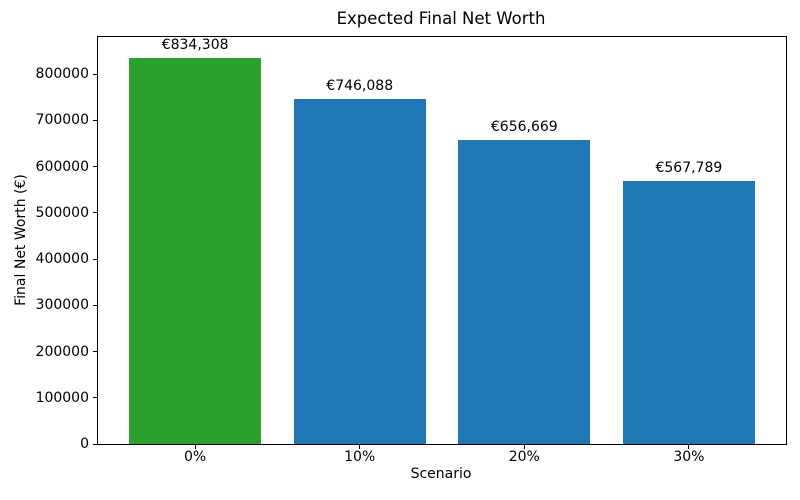  Describe the element at coordinates (689, 457) in the screenshot. I see `x-tick-label: 30%` at that location.